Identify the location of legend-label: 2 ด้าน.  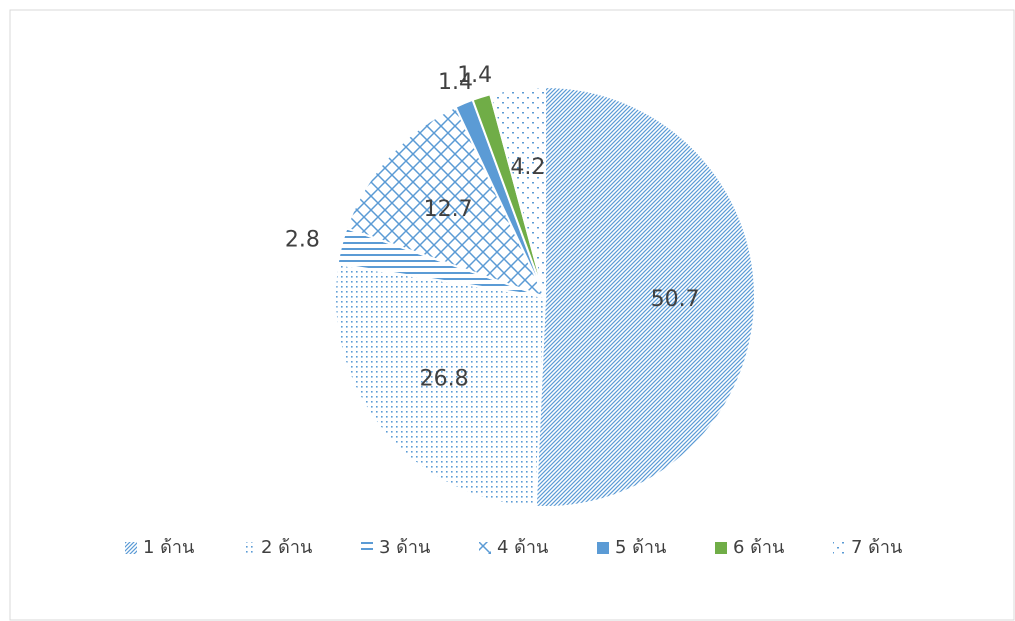
(286, 547).